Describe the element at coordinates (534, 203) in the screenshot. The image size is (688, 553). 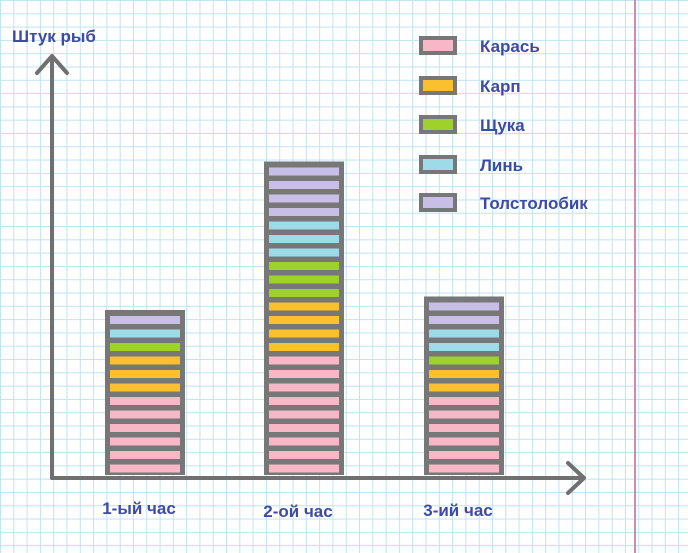
I see `legend-label: Толстолобик` at that location.